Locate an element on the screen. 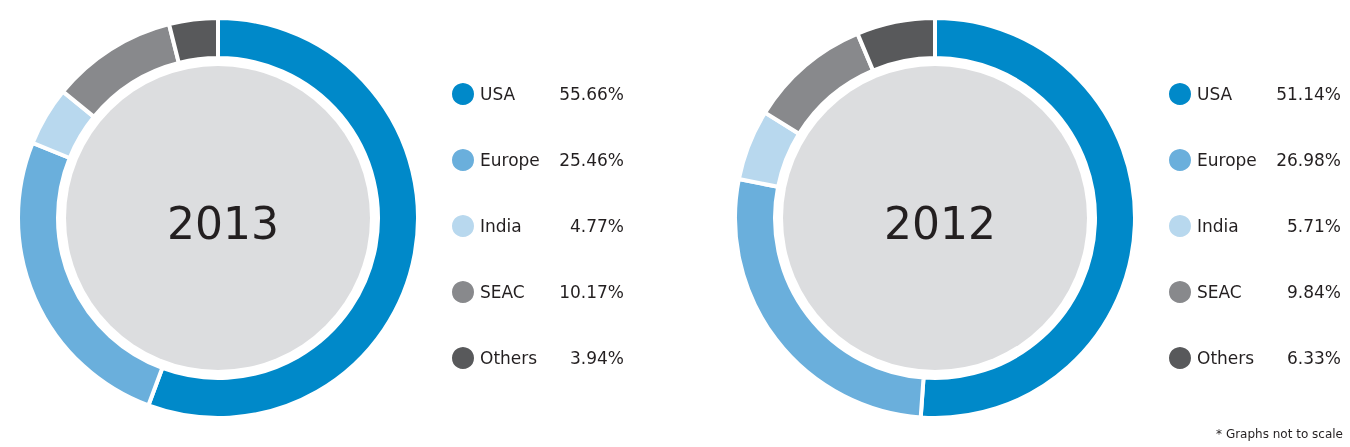  text: * Graphs not to scale is located at coordinates (1279, 434).